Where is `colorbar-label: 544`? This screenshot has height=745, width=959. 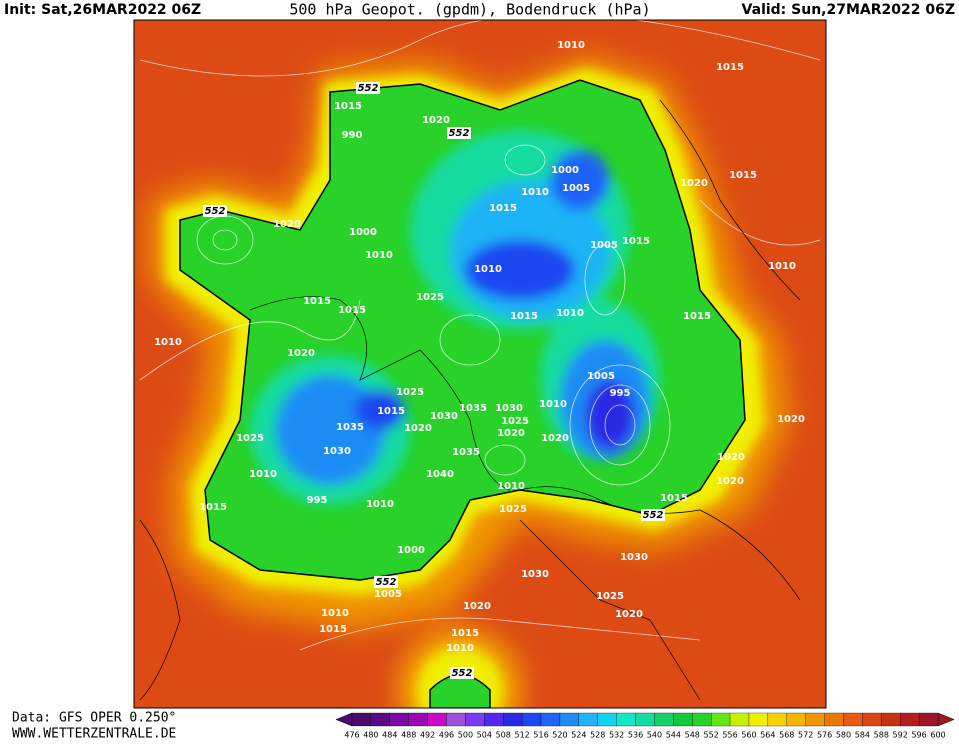
colorbar-label: 544 is located at coordinates (673, 735).